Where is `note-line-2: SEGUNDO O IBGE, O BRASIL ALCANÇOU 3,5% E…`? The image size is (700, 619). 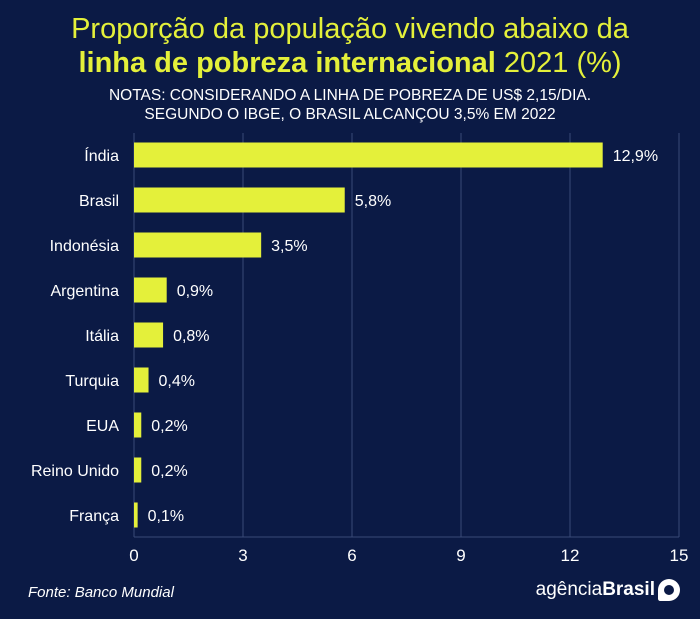
note-line-2: SEGUNDO O IBGE, O BRASIL ALCANÇOU 3,5% E… is located at coordinates (350, 114).